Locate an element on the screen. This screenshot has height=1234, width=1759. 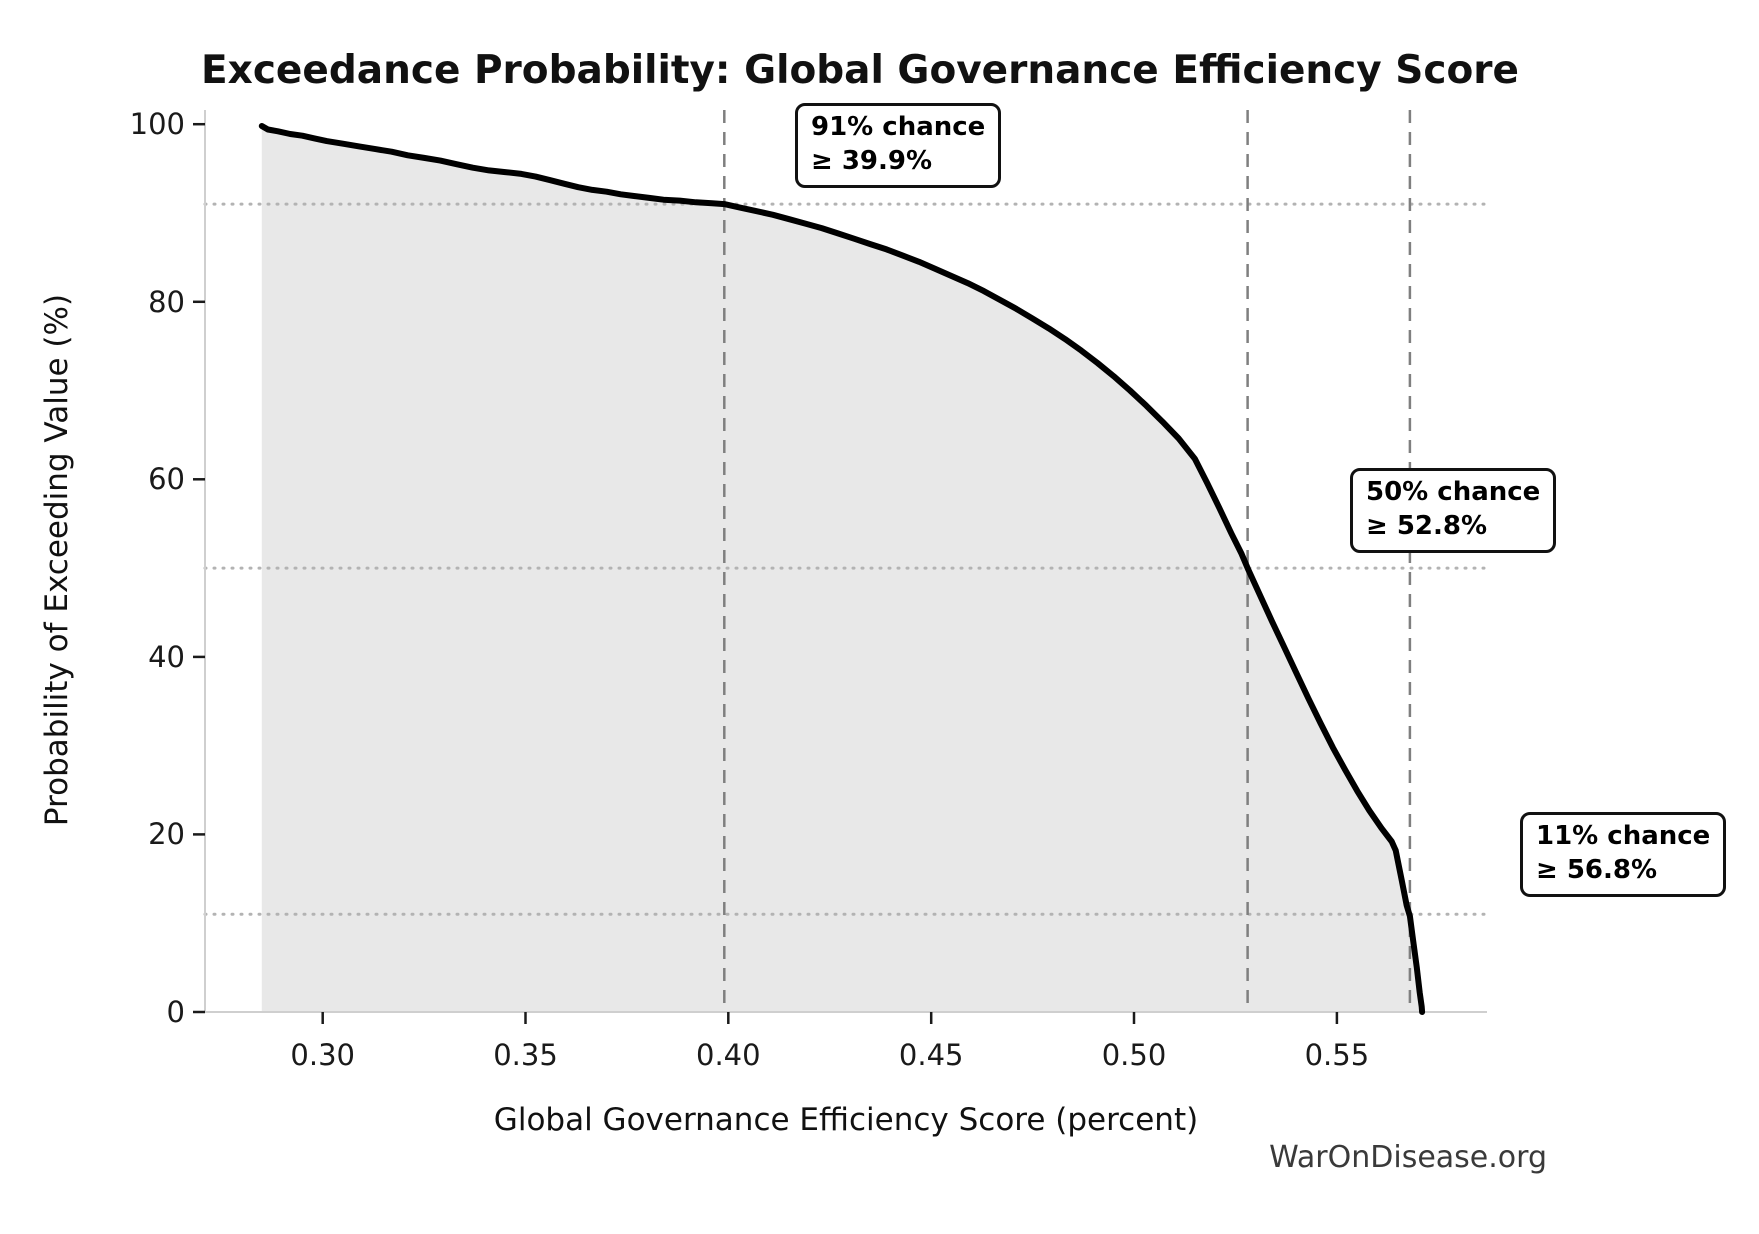
annotation-91-percent-chance: 91% chance ≥ 39.9% is located at coordinates (898, 145).